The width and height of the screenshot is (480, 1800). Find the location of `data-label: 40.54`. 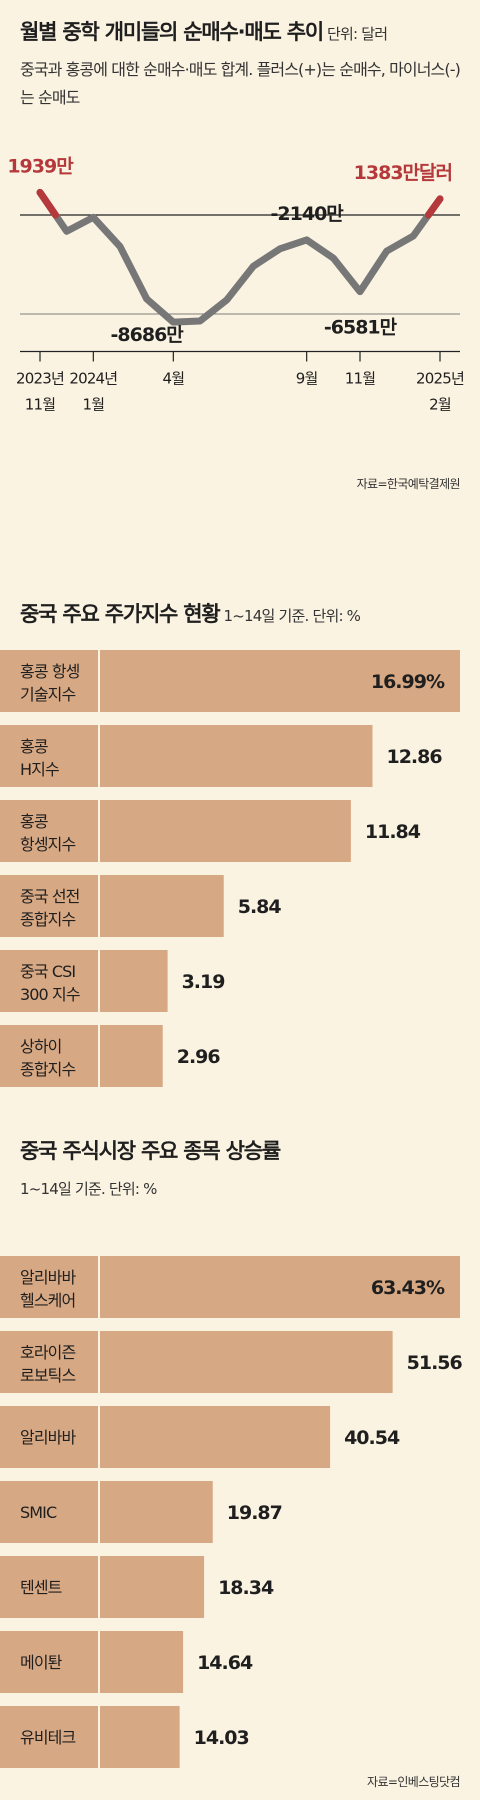

data-label: 40.54 is located at coordinates (372, 1438).